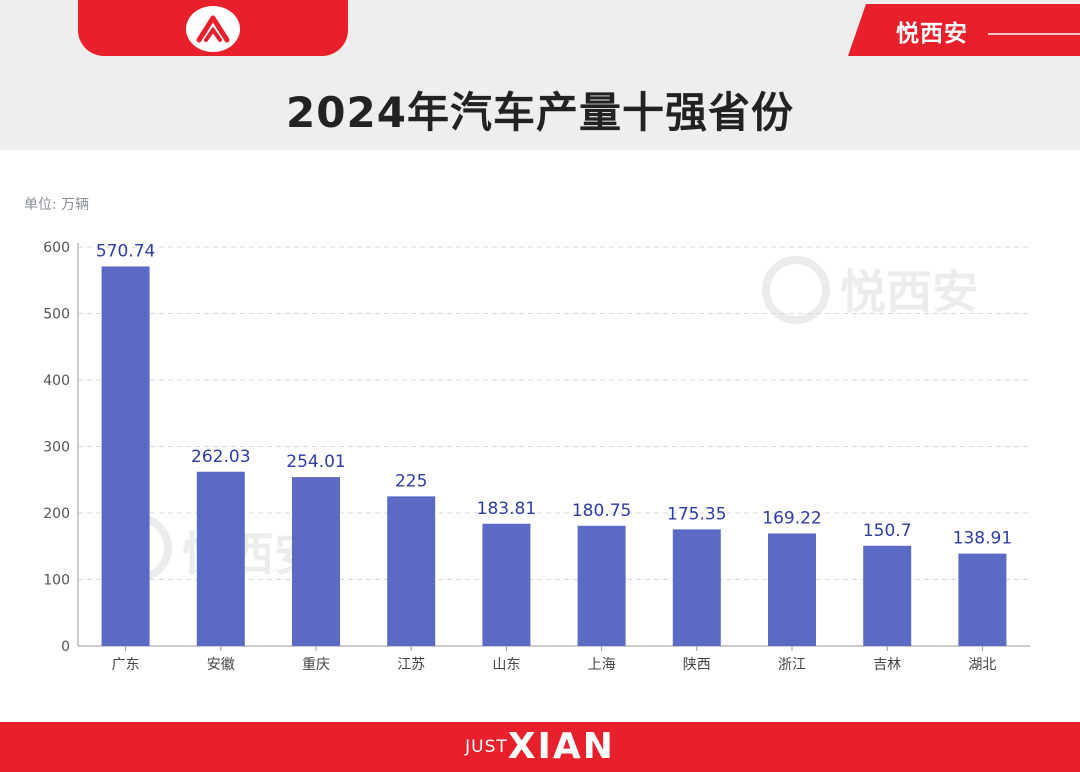  I want to click on x-tick-label: 安徽, so click(221, 665).